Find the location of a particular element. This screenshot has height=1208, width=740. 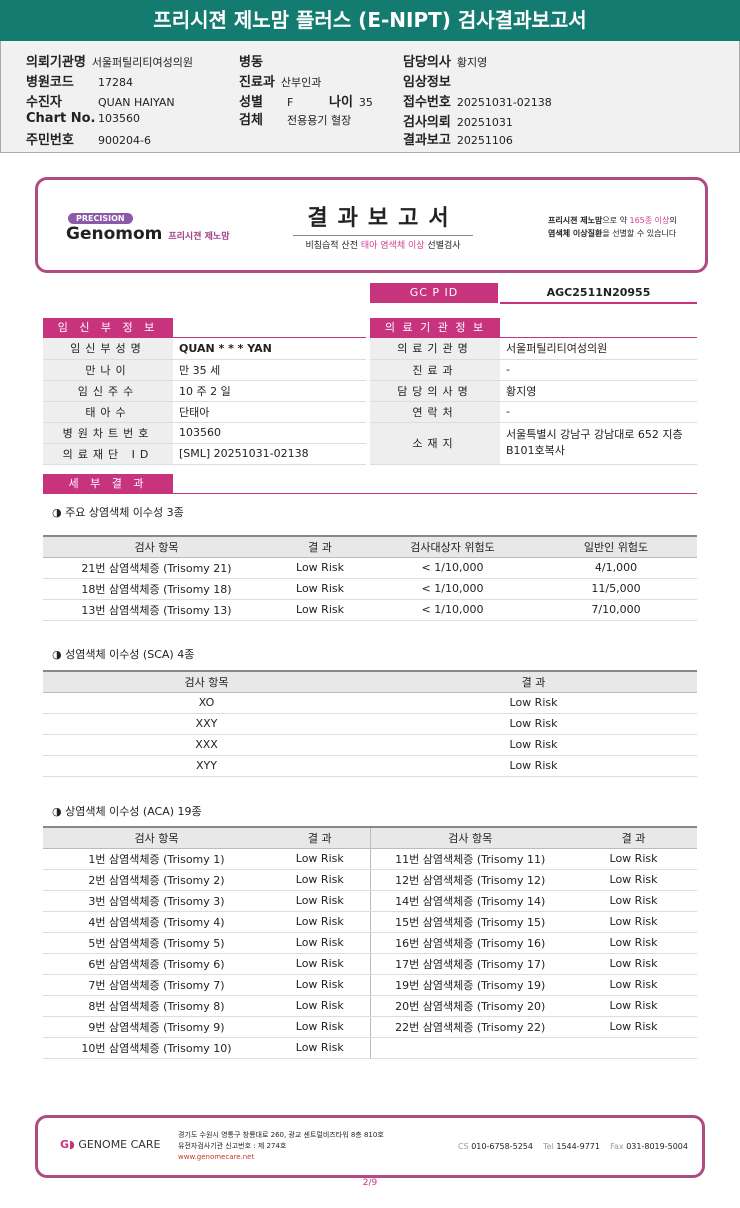

info-key: 태아수 is located at coordinates (108, 412).